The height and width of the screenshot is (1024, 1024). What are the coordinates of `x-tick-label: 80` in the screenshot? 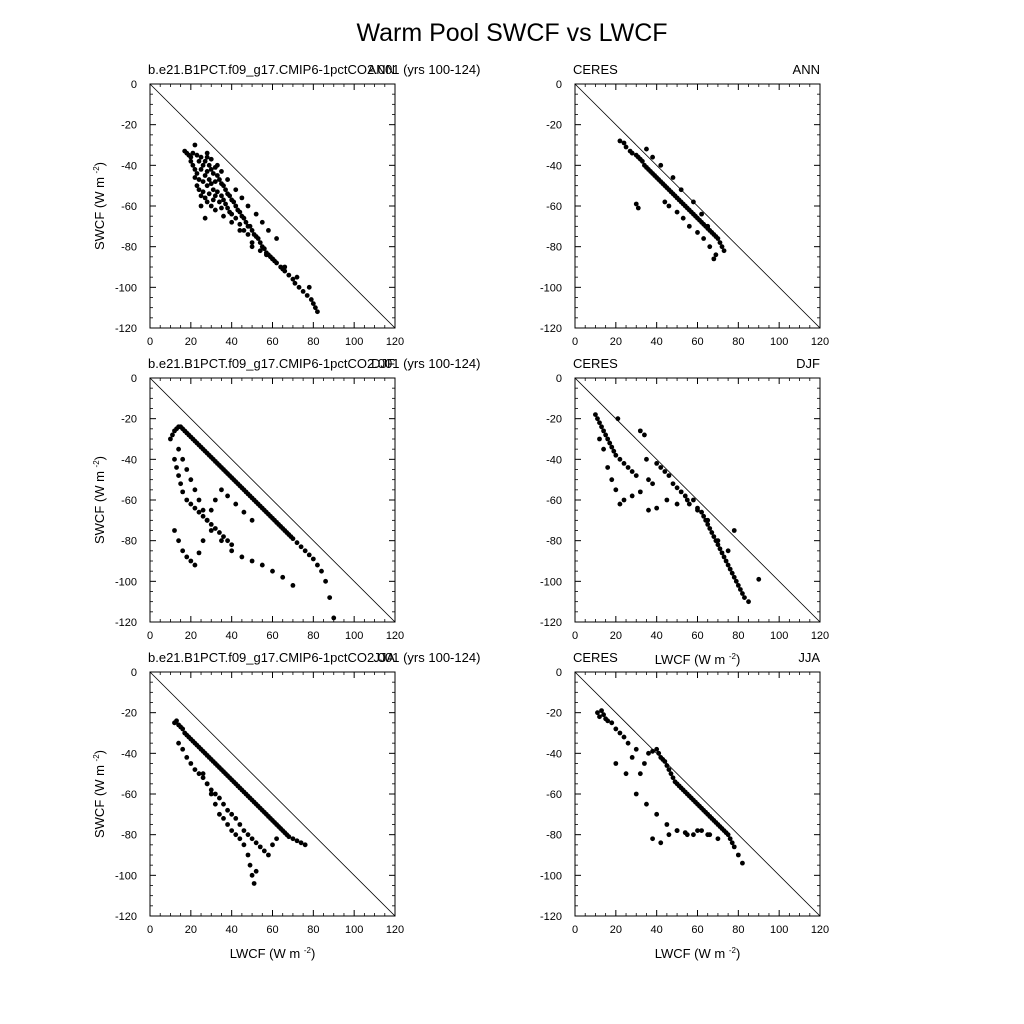 It's located at (313, 930).